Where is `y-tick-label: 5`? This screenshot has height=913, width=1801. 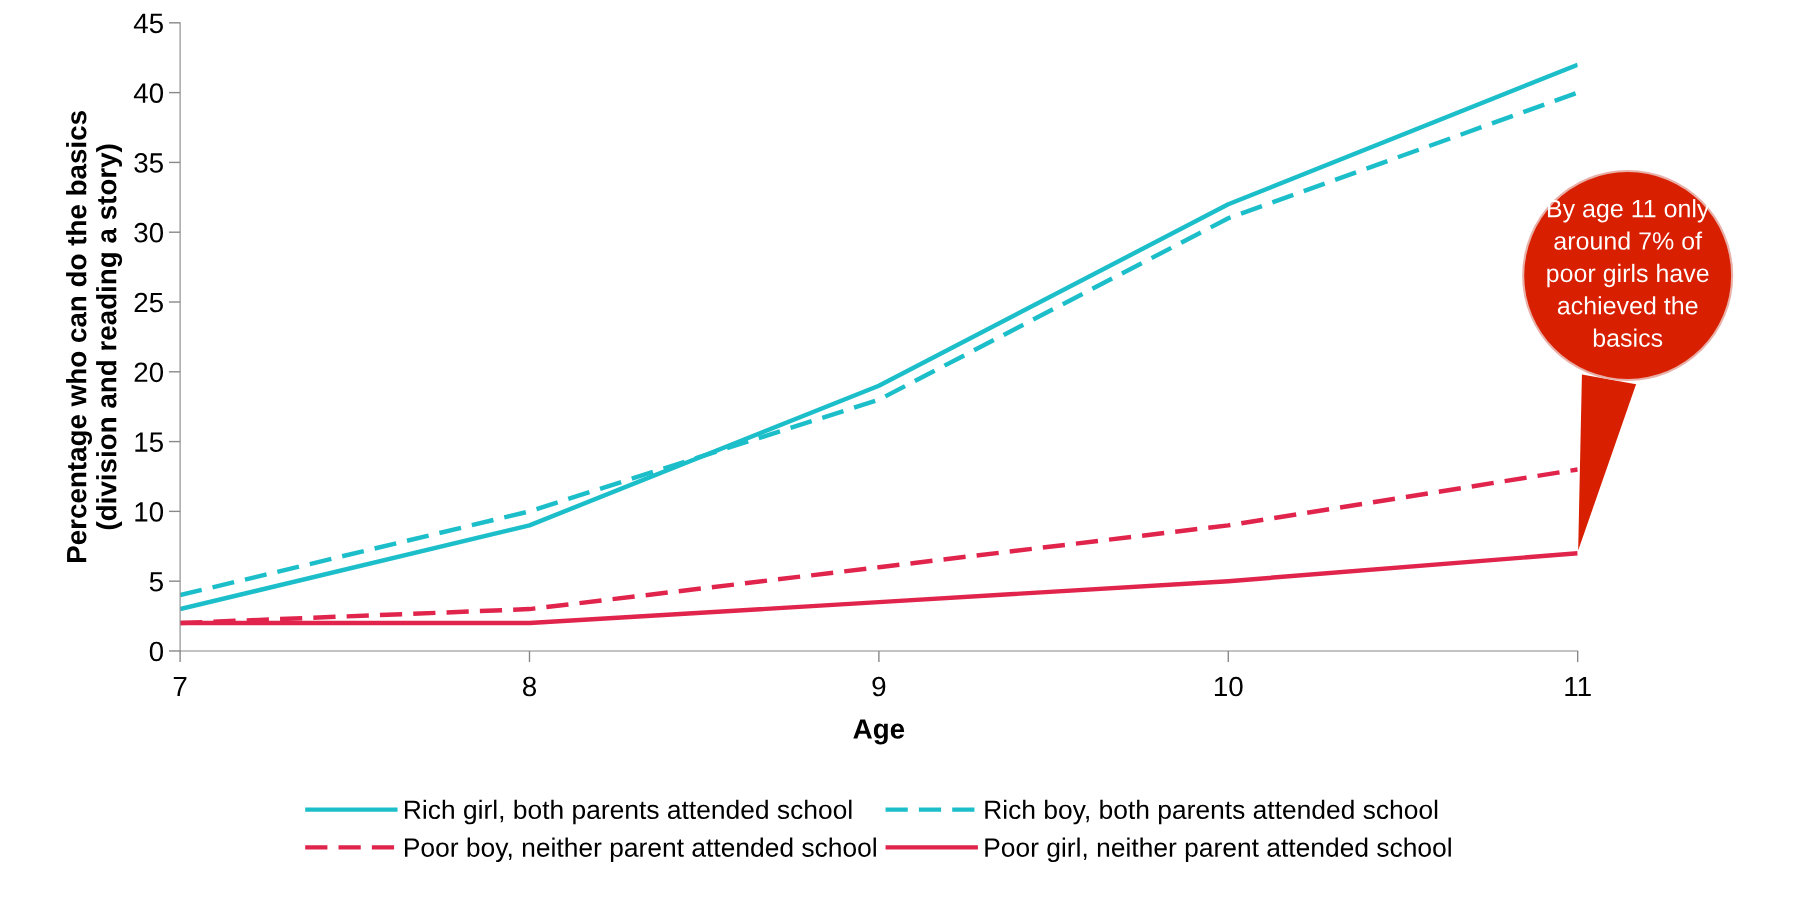 y-tick-label: 5 is located at coordinates (156, 582).